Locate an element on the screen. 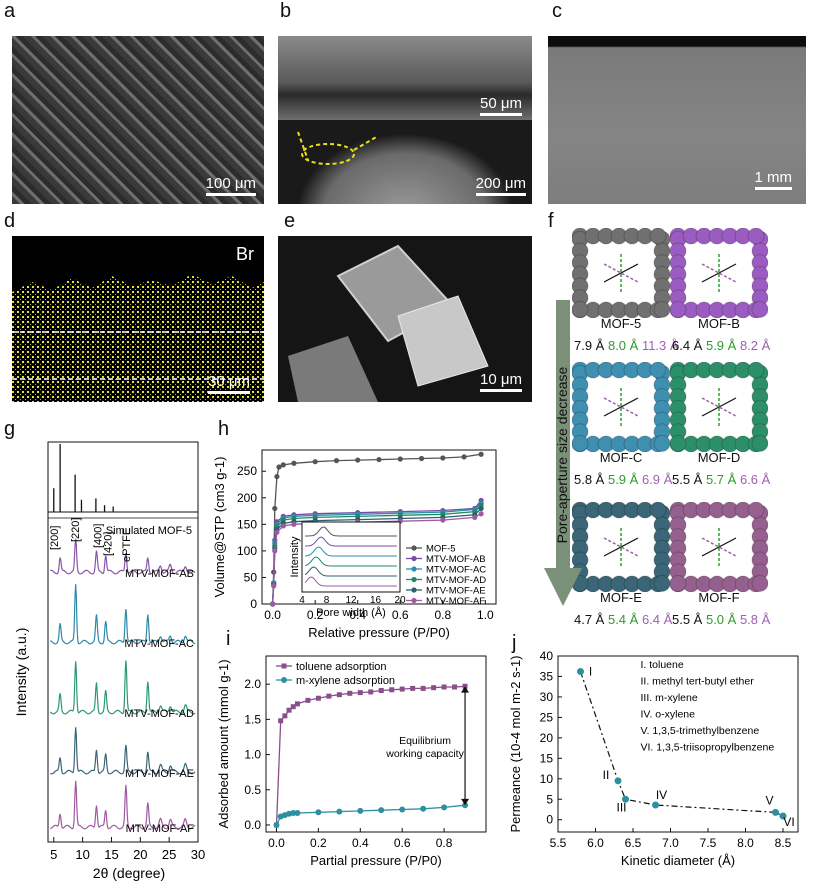 This screenshot has height=881, width=820. pore-size-s1: 5.8 Å is located at coordinates (591, 479).